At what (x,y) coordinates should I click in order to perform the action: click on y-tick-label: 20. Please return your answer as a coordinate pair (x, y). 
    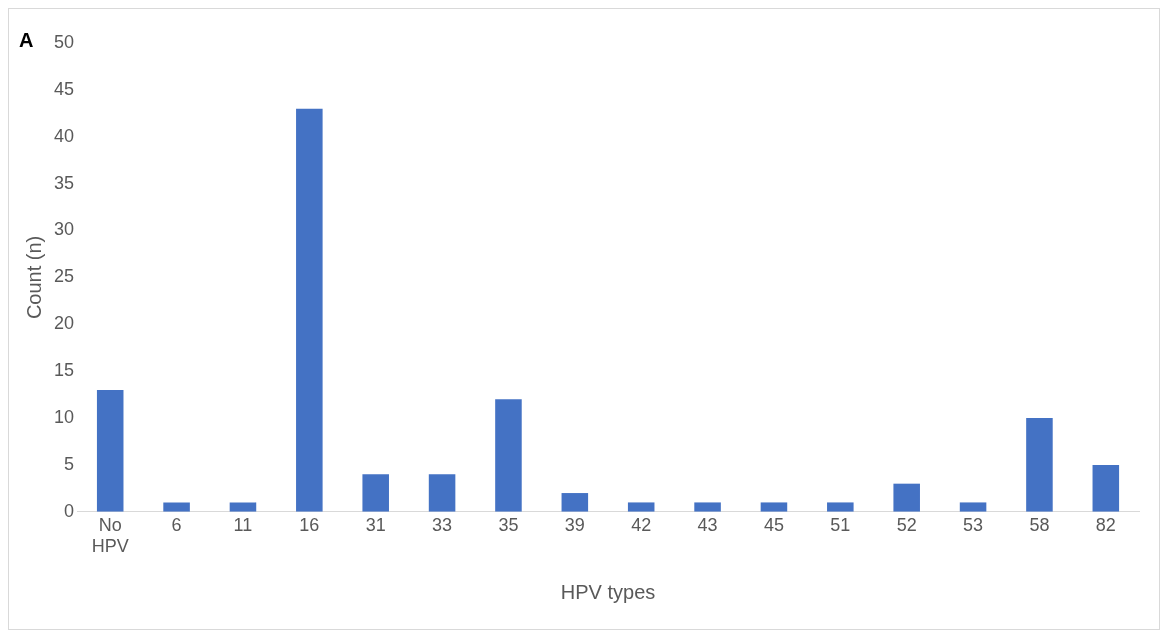
    Looking at the image, I should click on (64, 323).